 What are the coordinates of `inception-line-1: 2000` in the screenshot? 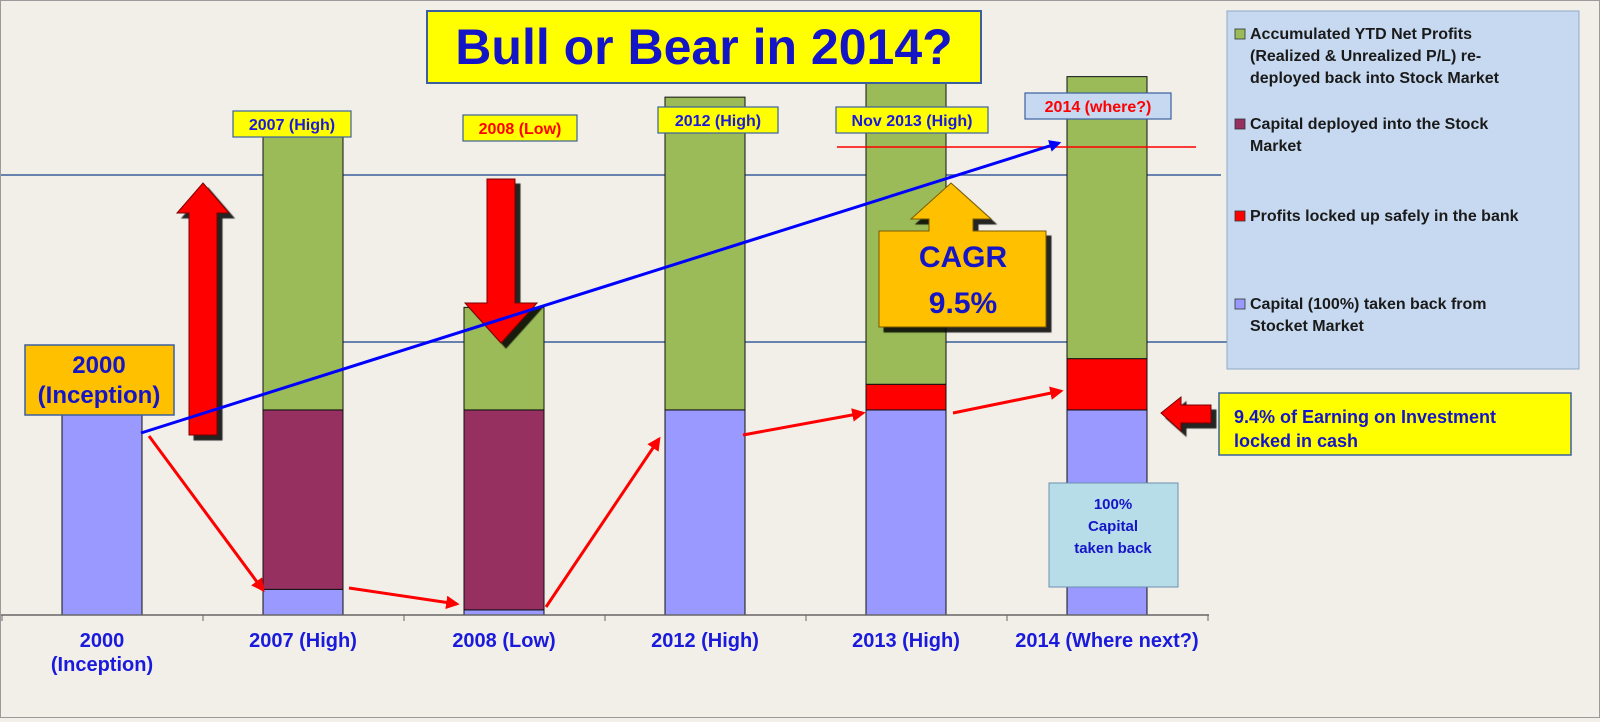 It's located at (98, 365).